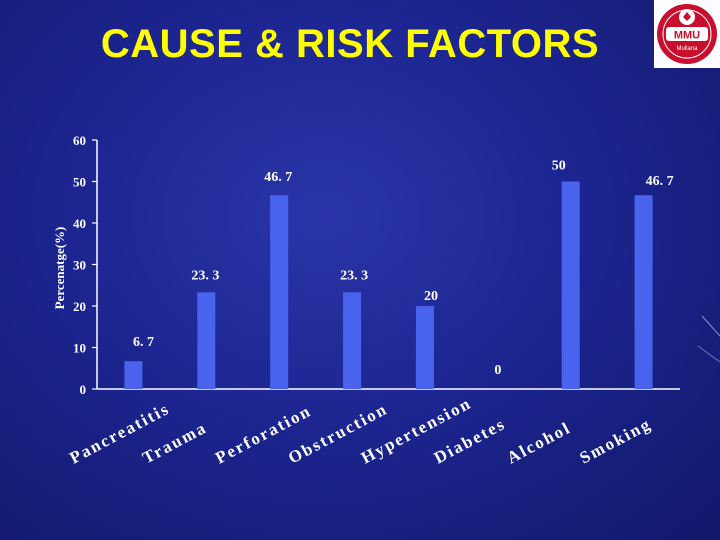  I want to click on y-tick-label: 60, so click(79, 140).